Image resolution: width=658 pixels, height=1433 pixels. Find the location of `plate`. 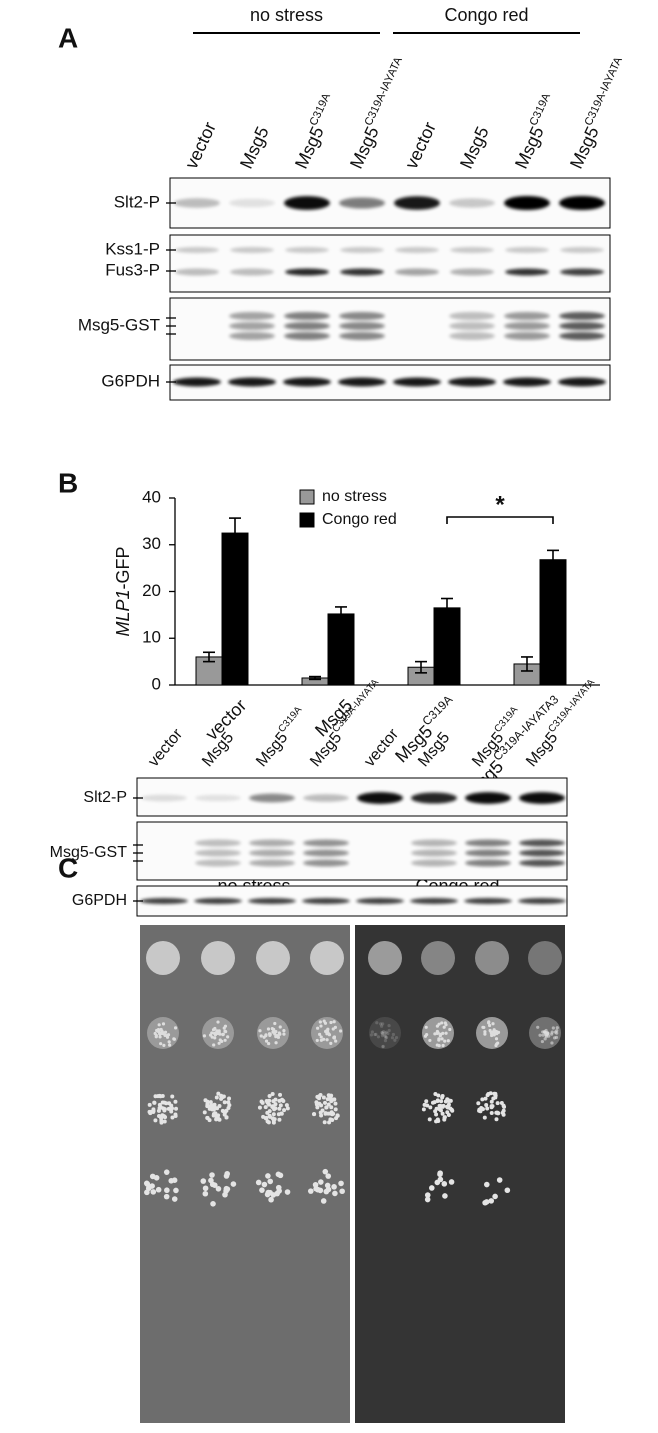

plate is located at coordinates (460, 1174).